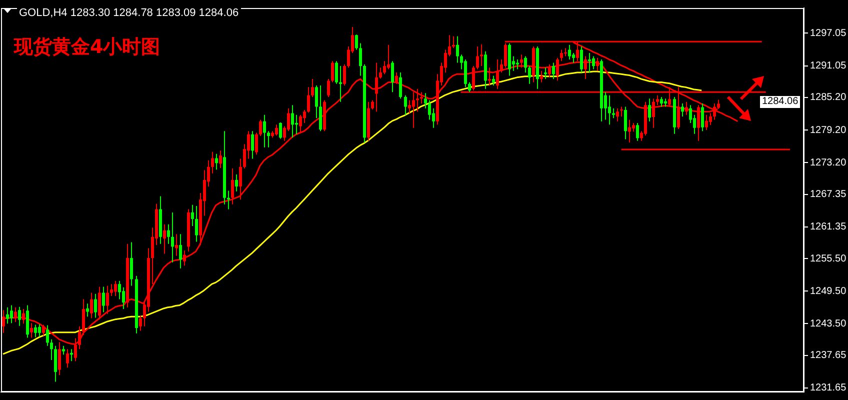  What do you see at coordinates (828, 388) in the screenshot?
I see `y-tick-label: 1231.65` at bounding box center [828, 388].